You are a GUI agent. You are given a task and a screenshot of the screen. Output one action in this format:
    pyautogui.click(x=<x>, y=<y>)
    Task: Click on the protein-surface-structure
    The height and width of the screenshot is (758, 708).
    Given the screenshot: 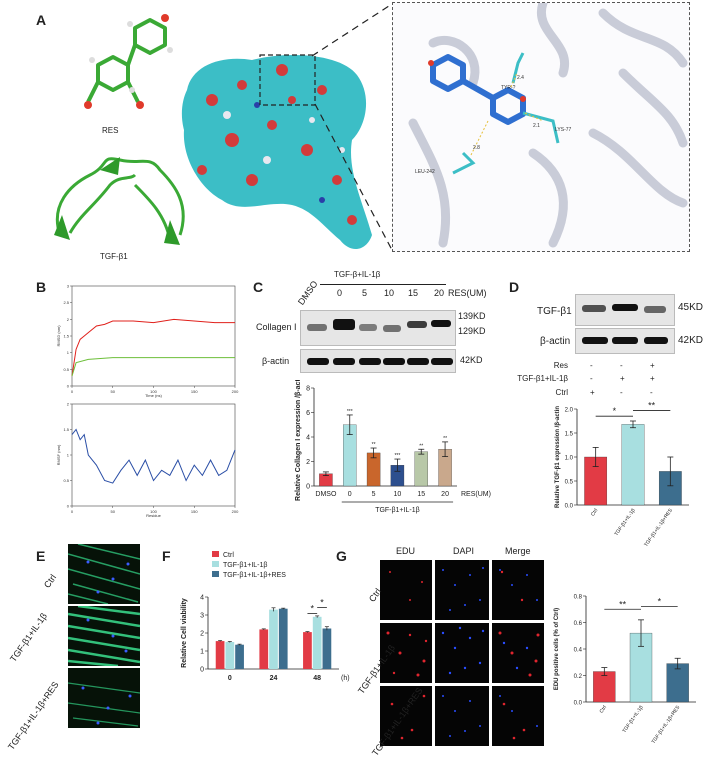 What is the action you would take?
    pyautogui.click(x=276, y=152)
    